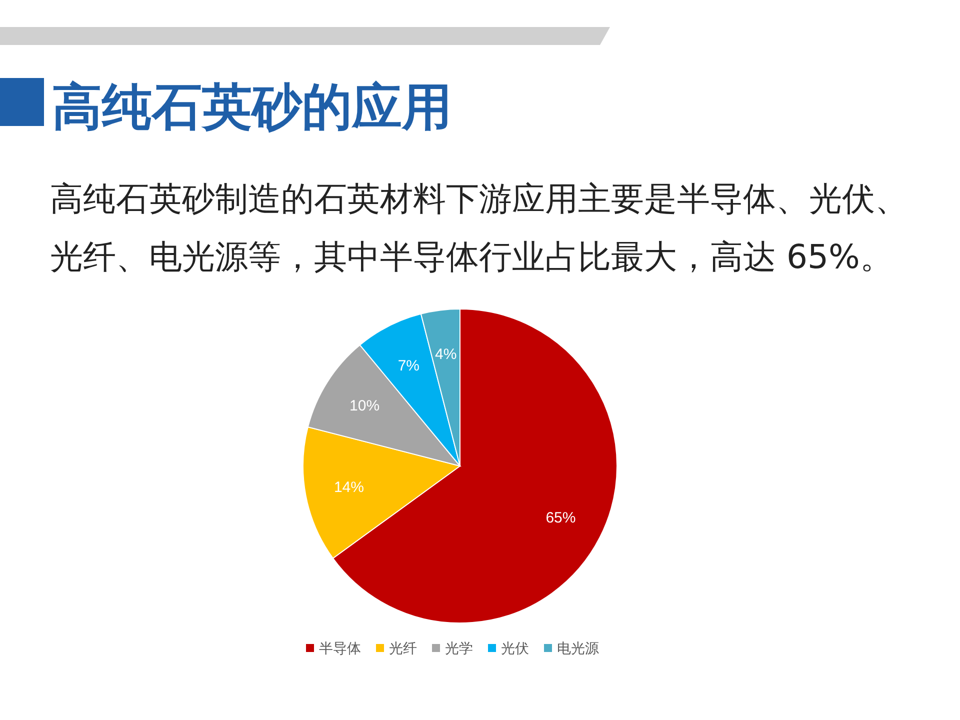  I want to click on data-label: 65%, so click(561, 517).